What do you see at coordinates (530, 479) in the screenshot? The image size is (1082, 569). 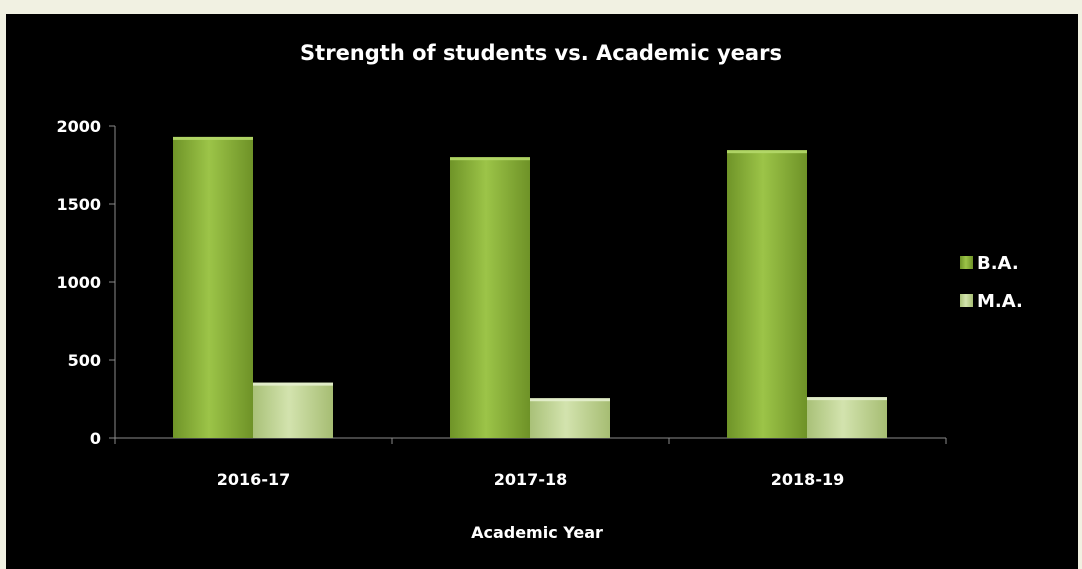 I see `x-tick-label: 2017-18` at bounding box center [530, 479].